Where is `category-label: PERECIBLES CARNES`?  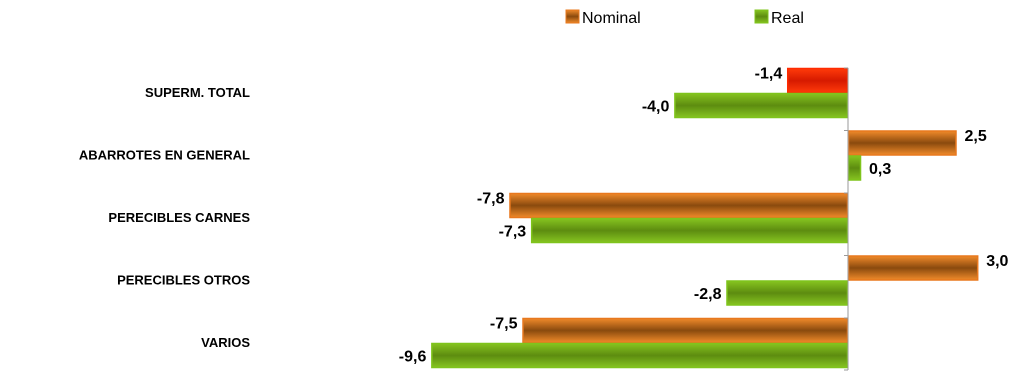 category-label: PERECIBLES CARNES is located at coordinates (179, 217).